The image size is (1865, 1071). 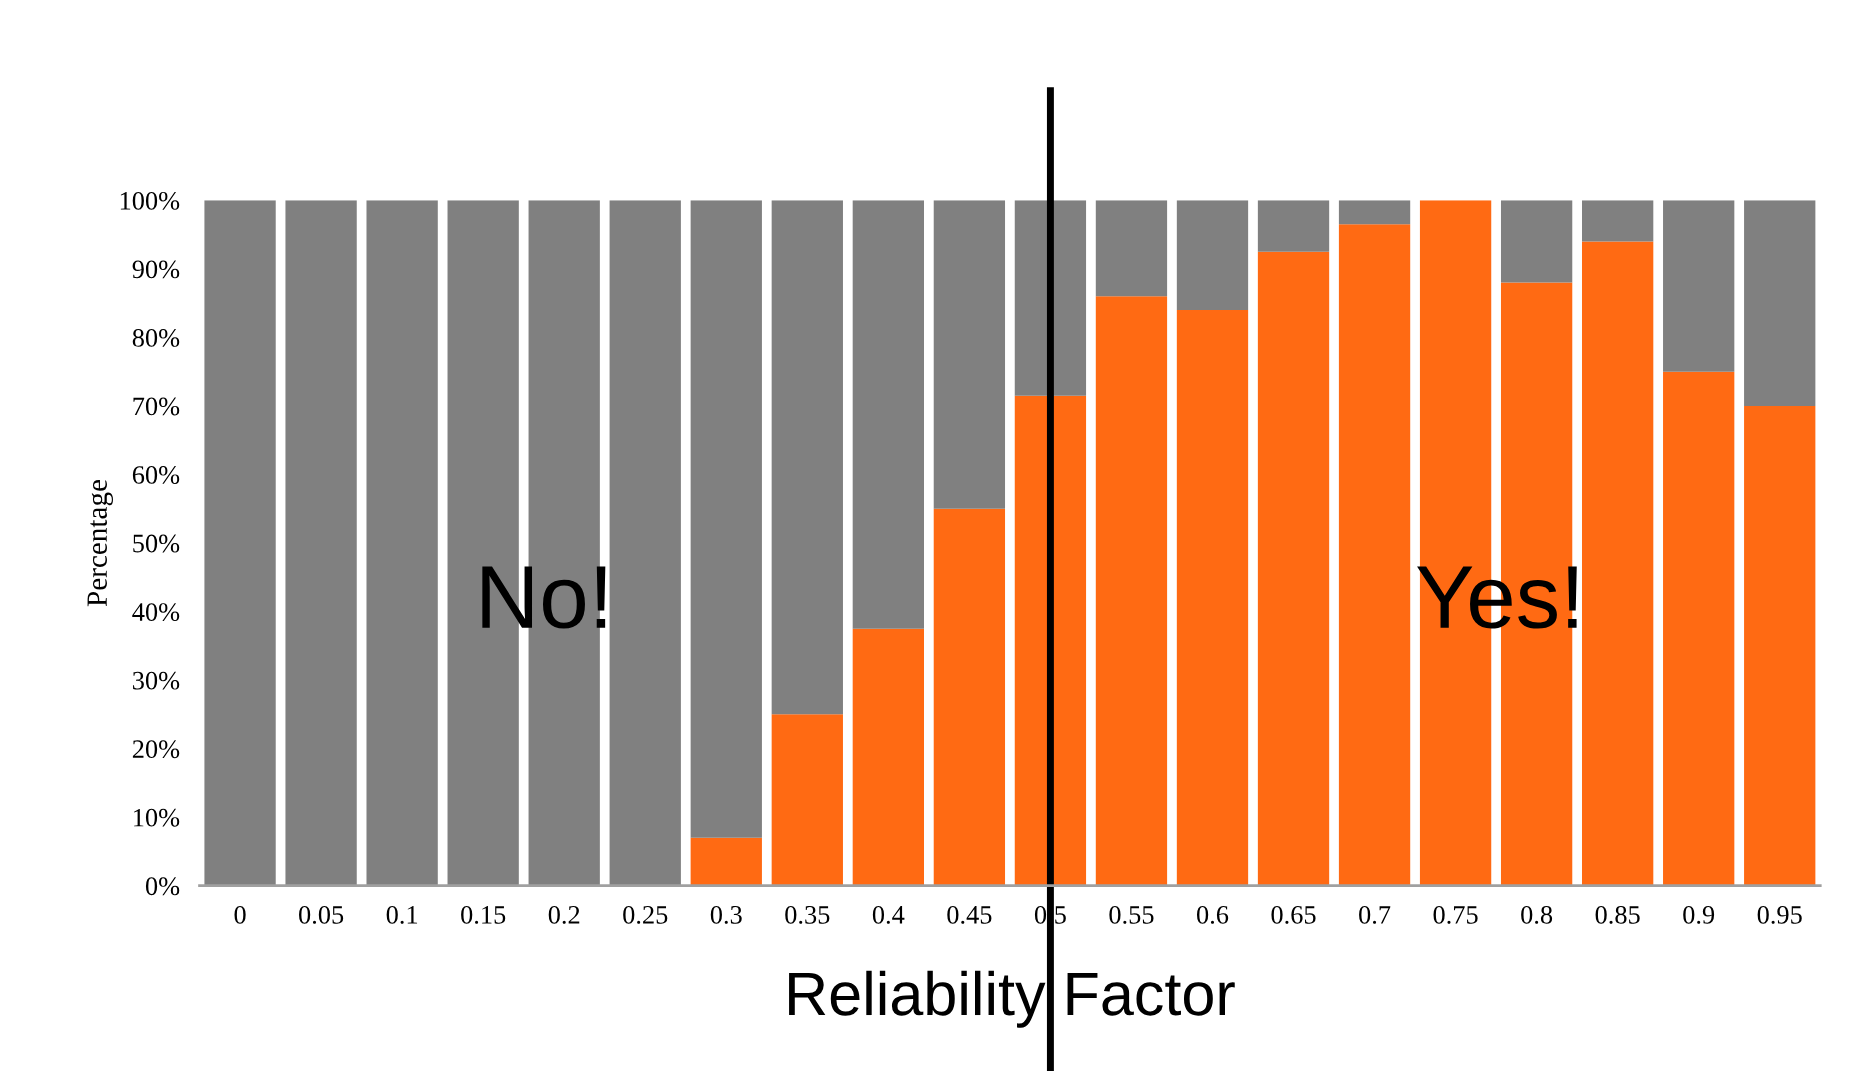 What do you see at coordinates (969, 914) in the screenshot?
I see `x-tick-label: 0.45` at bounding box center [969, 914].